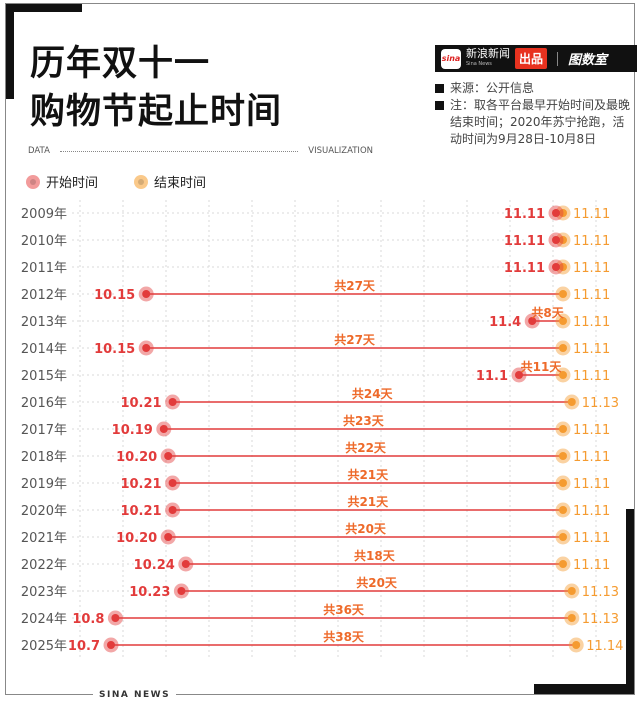  Describe the element at coordinates (44, 457) in the screenshot. I see `year-label: 2018年` at that location.